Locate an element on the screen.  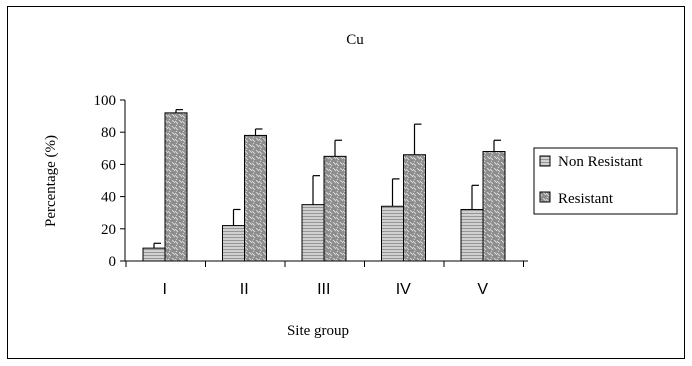
x-tick-label: III is located at coordinates (323, 289).